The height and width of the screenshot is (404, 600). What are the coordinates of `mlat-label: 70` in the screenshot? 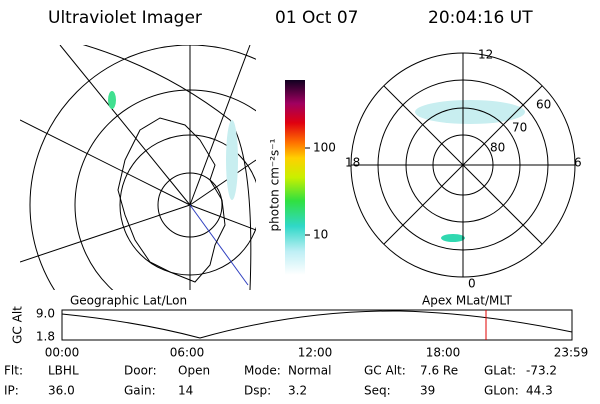 It's located at (519, 128).